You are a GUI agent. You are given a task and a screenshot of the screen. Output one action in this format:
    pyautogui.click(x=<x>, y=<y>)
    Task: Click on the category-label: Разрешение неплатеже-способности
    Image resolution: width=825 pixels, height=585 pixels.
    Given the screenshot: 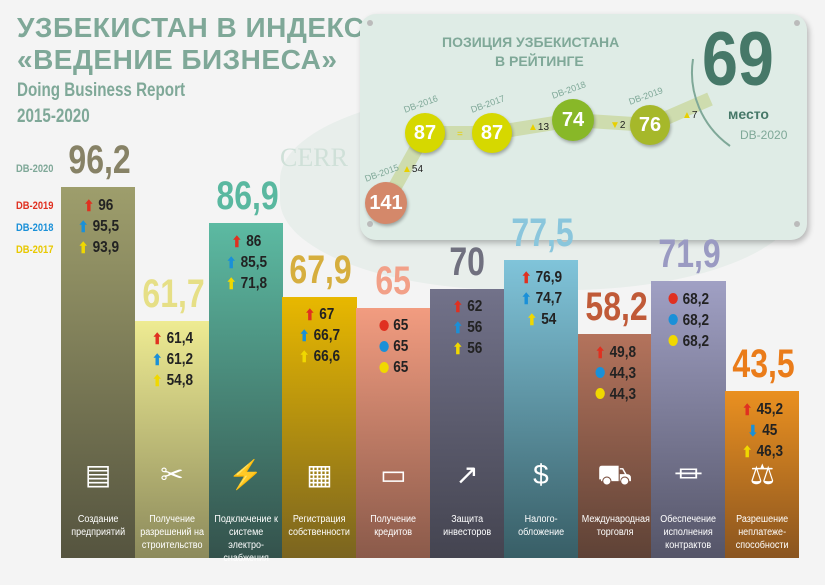 What is the action you would take?
    pyautogui.click(x=762, y=532)
    